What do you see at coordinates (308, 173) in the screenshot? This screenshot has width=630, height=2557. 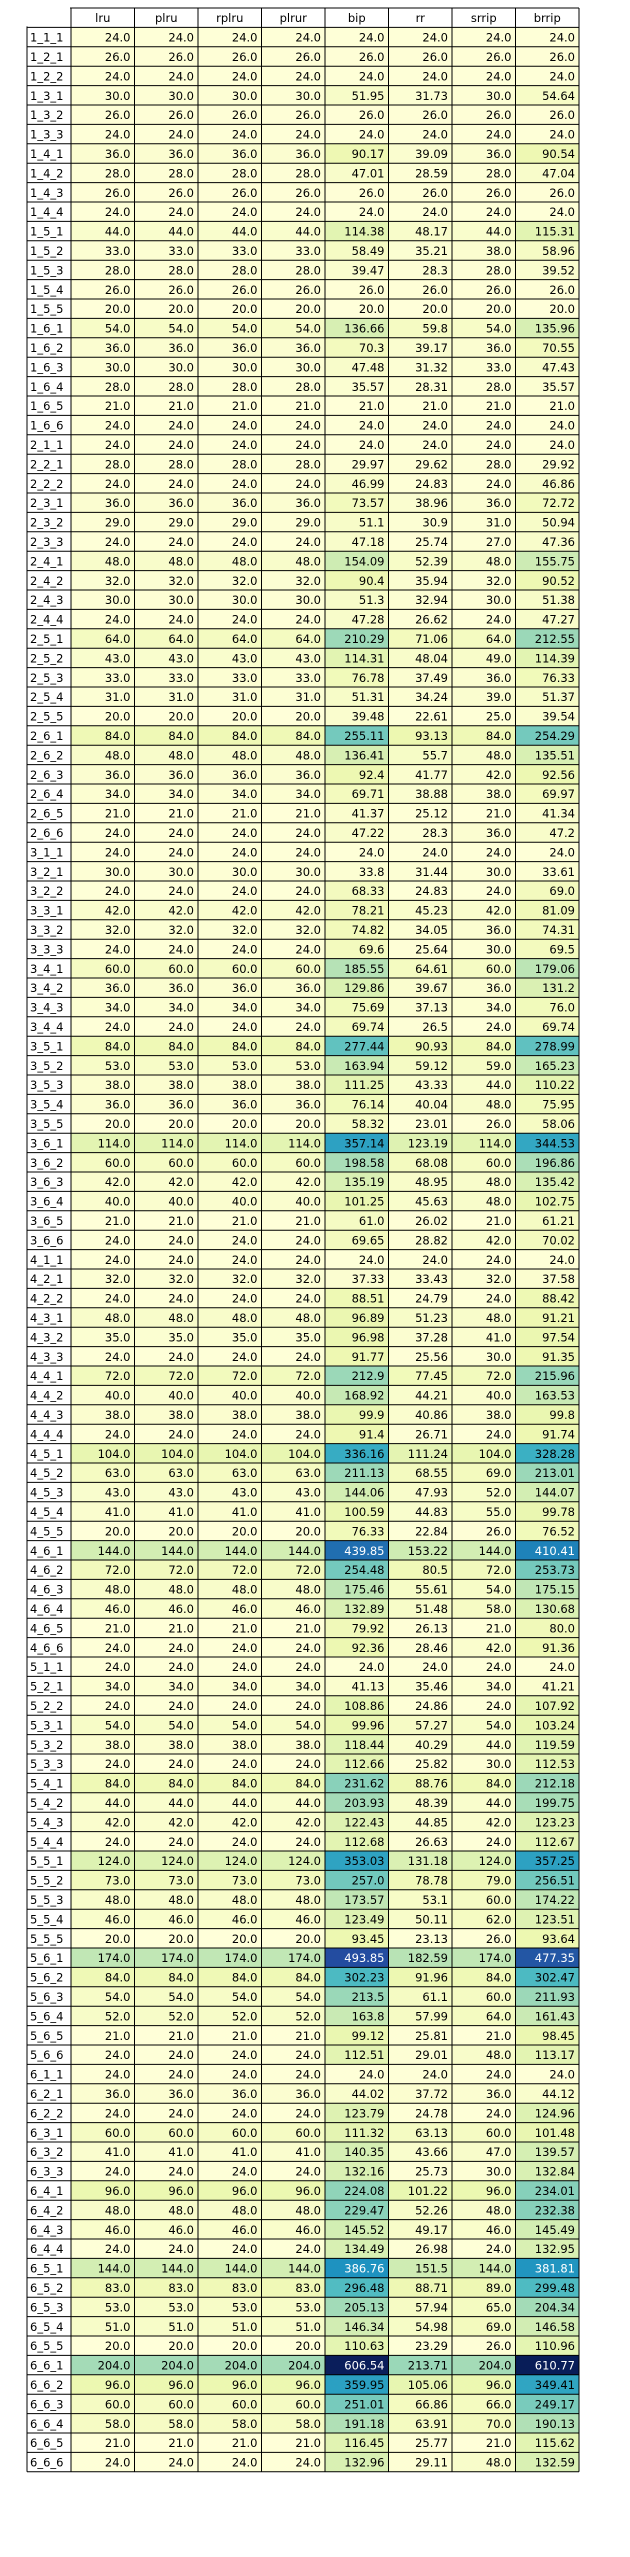 I see `cell-value-1_4_2-plrur: 28.0` at bounding box center [308, 173].